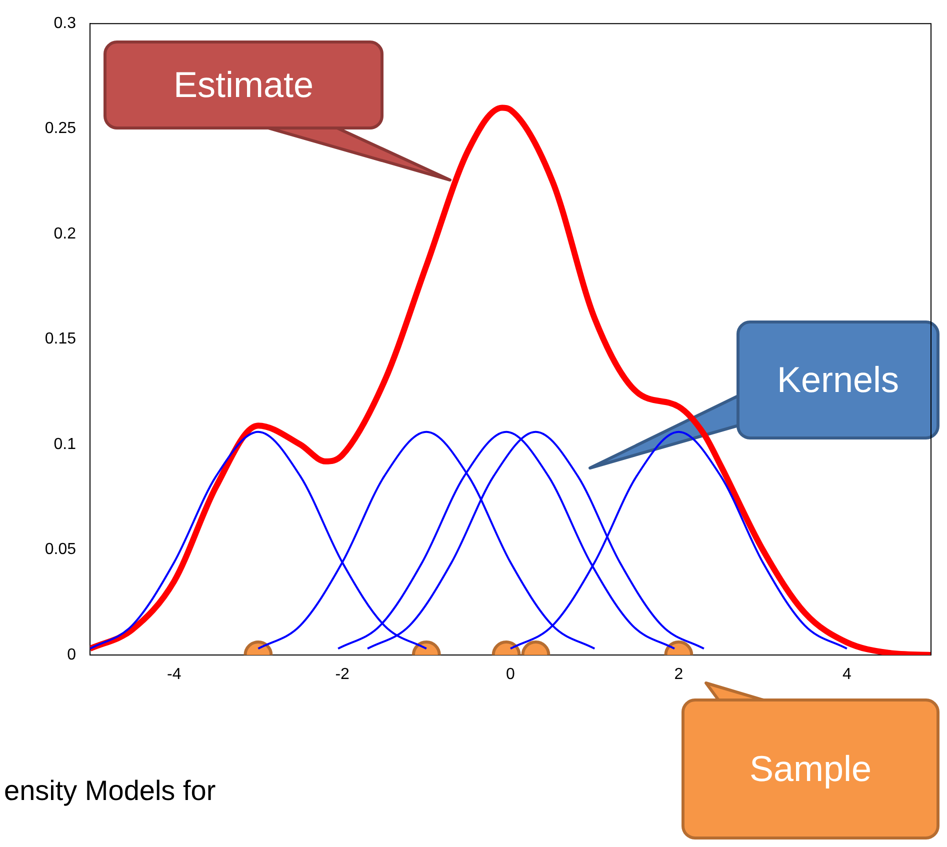 Image resolution: width=947 pixels, height=847 pixels. Describe the element at coordinates (764, 395) in the screenshot. I see `speech-bubble: Kernels` at that location.